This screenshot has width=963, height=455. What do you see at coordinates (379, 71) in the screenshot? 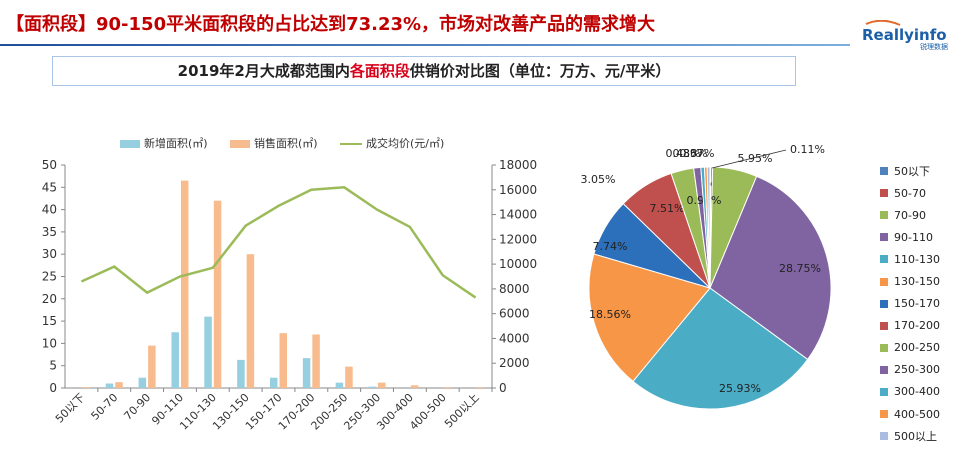
I see `title-highlight: 各面积段` at bounding box center [379, 71].